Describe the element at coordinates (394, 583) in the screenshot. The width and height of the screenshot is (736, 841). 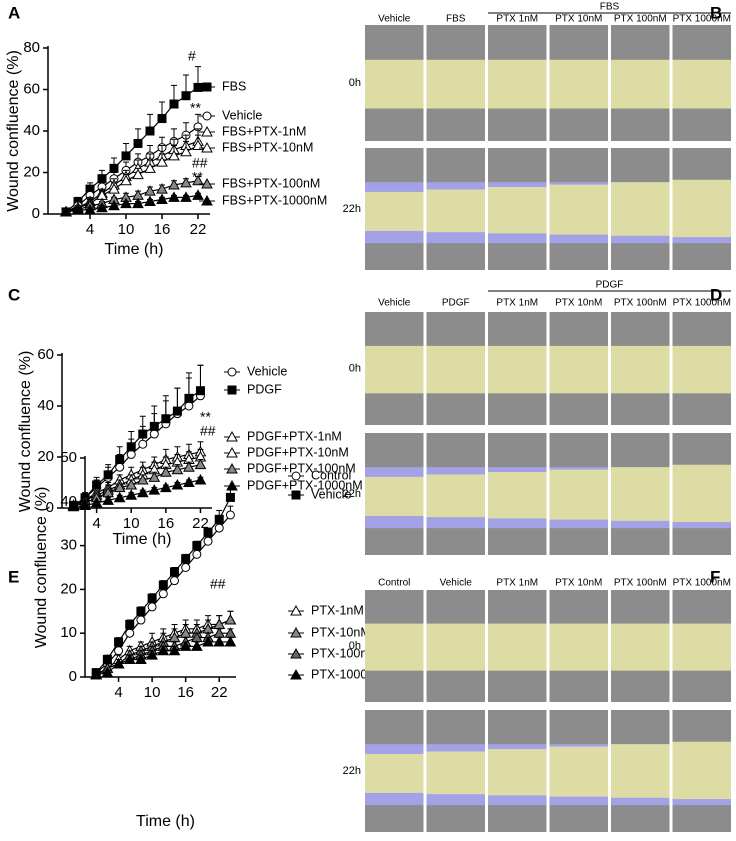
I see `column-label: Control` at that location.